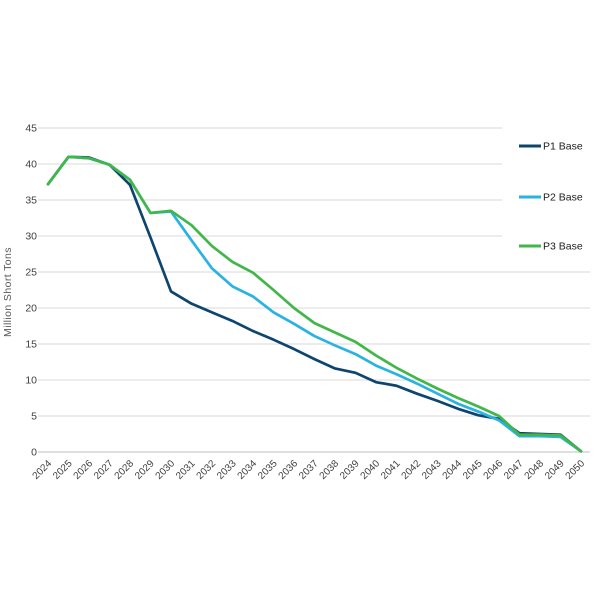 The image size is (600, 600). What do you see at coordinates (31, 309) in the screenshot?
I see `y-tick-label: 20` at bounding box center [31, 309].